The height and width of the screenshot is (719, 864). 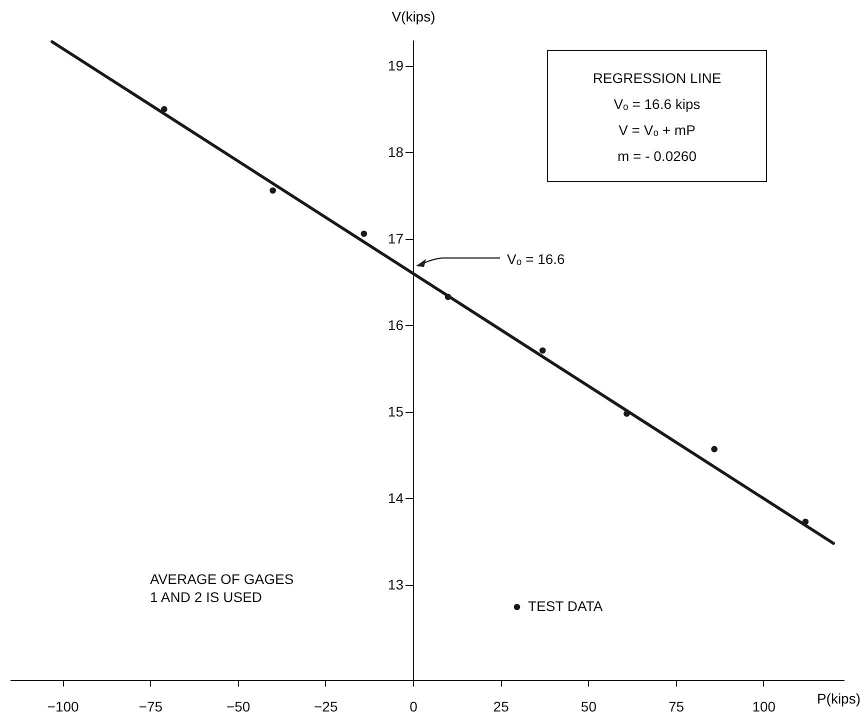 I want to click on annotation: V = Vₒ + mP, so click(x=657, y=130).